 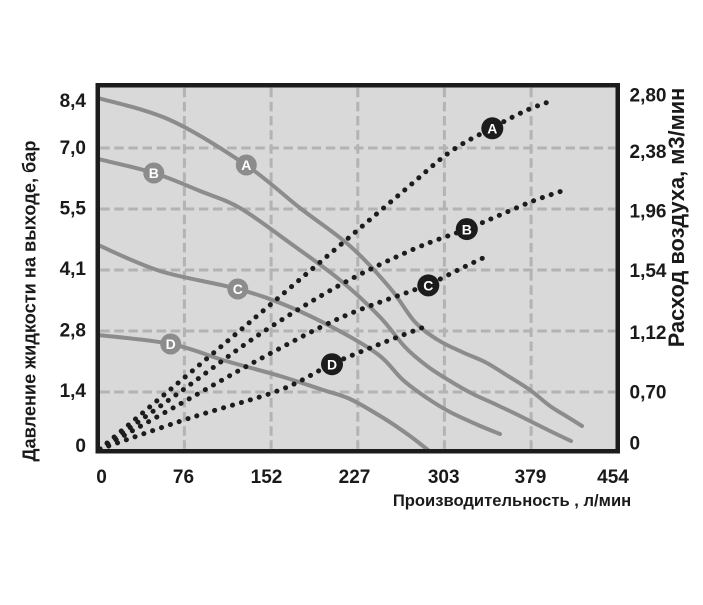 What do you see at coordinates (648, 212) in the screenshot?
I see `svg-text: 1,96` at bounding box center [648, 212].